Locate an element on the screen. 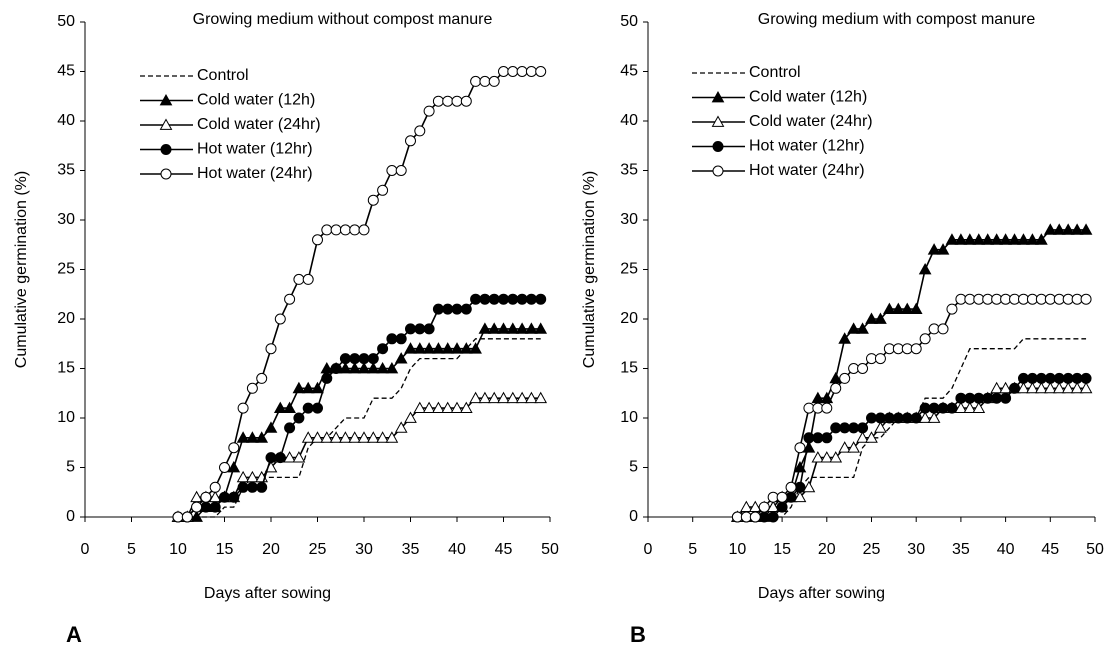 This screenshot has width=1109, height=652. y-tick-label: 30 is located at coordinates (66, 219).